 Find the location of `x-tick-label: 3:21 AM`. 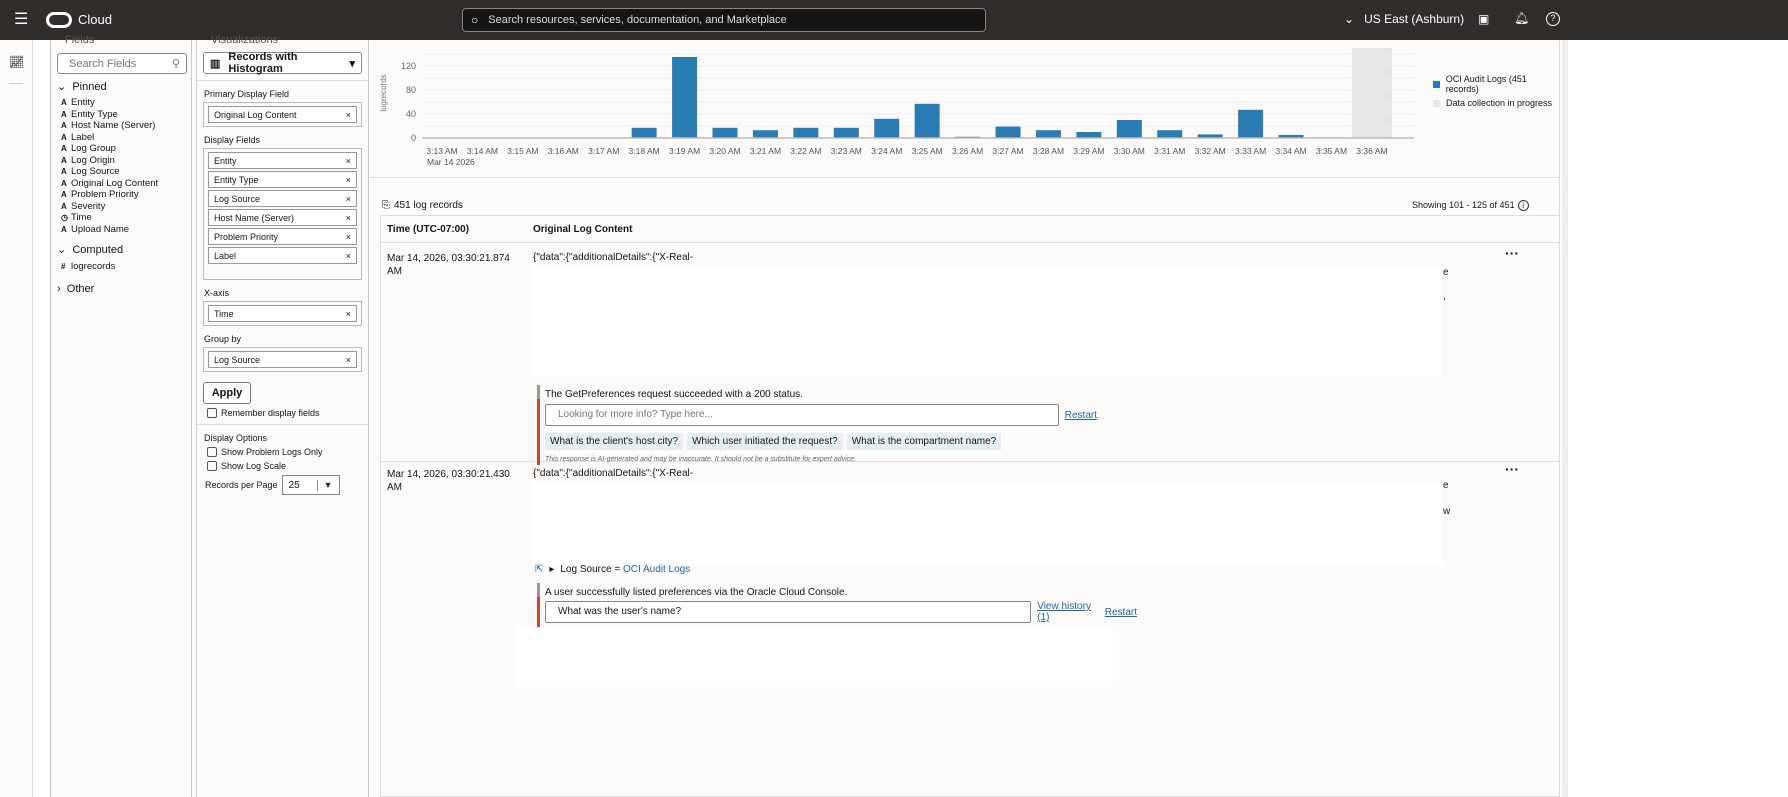

x-tick-label: 3:21 AM is located at coordinates (765, 151).